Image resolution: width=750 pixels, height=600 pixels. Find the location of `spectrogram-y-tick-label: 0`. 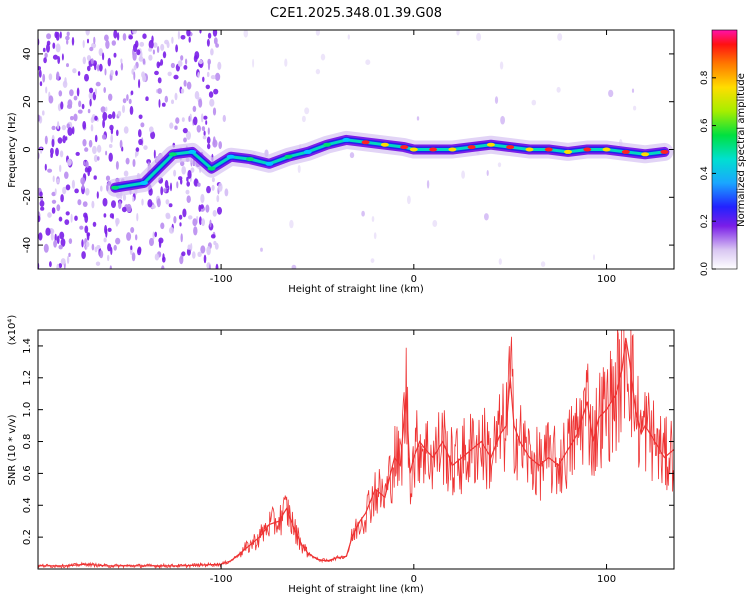

spectrogram-y-tick-label: 0 is located at coordinates (27, 149).